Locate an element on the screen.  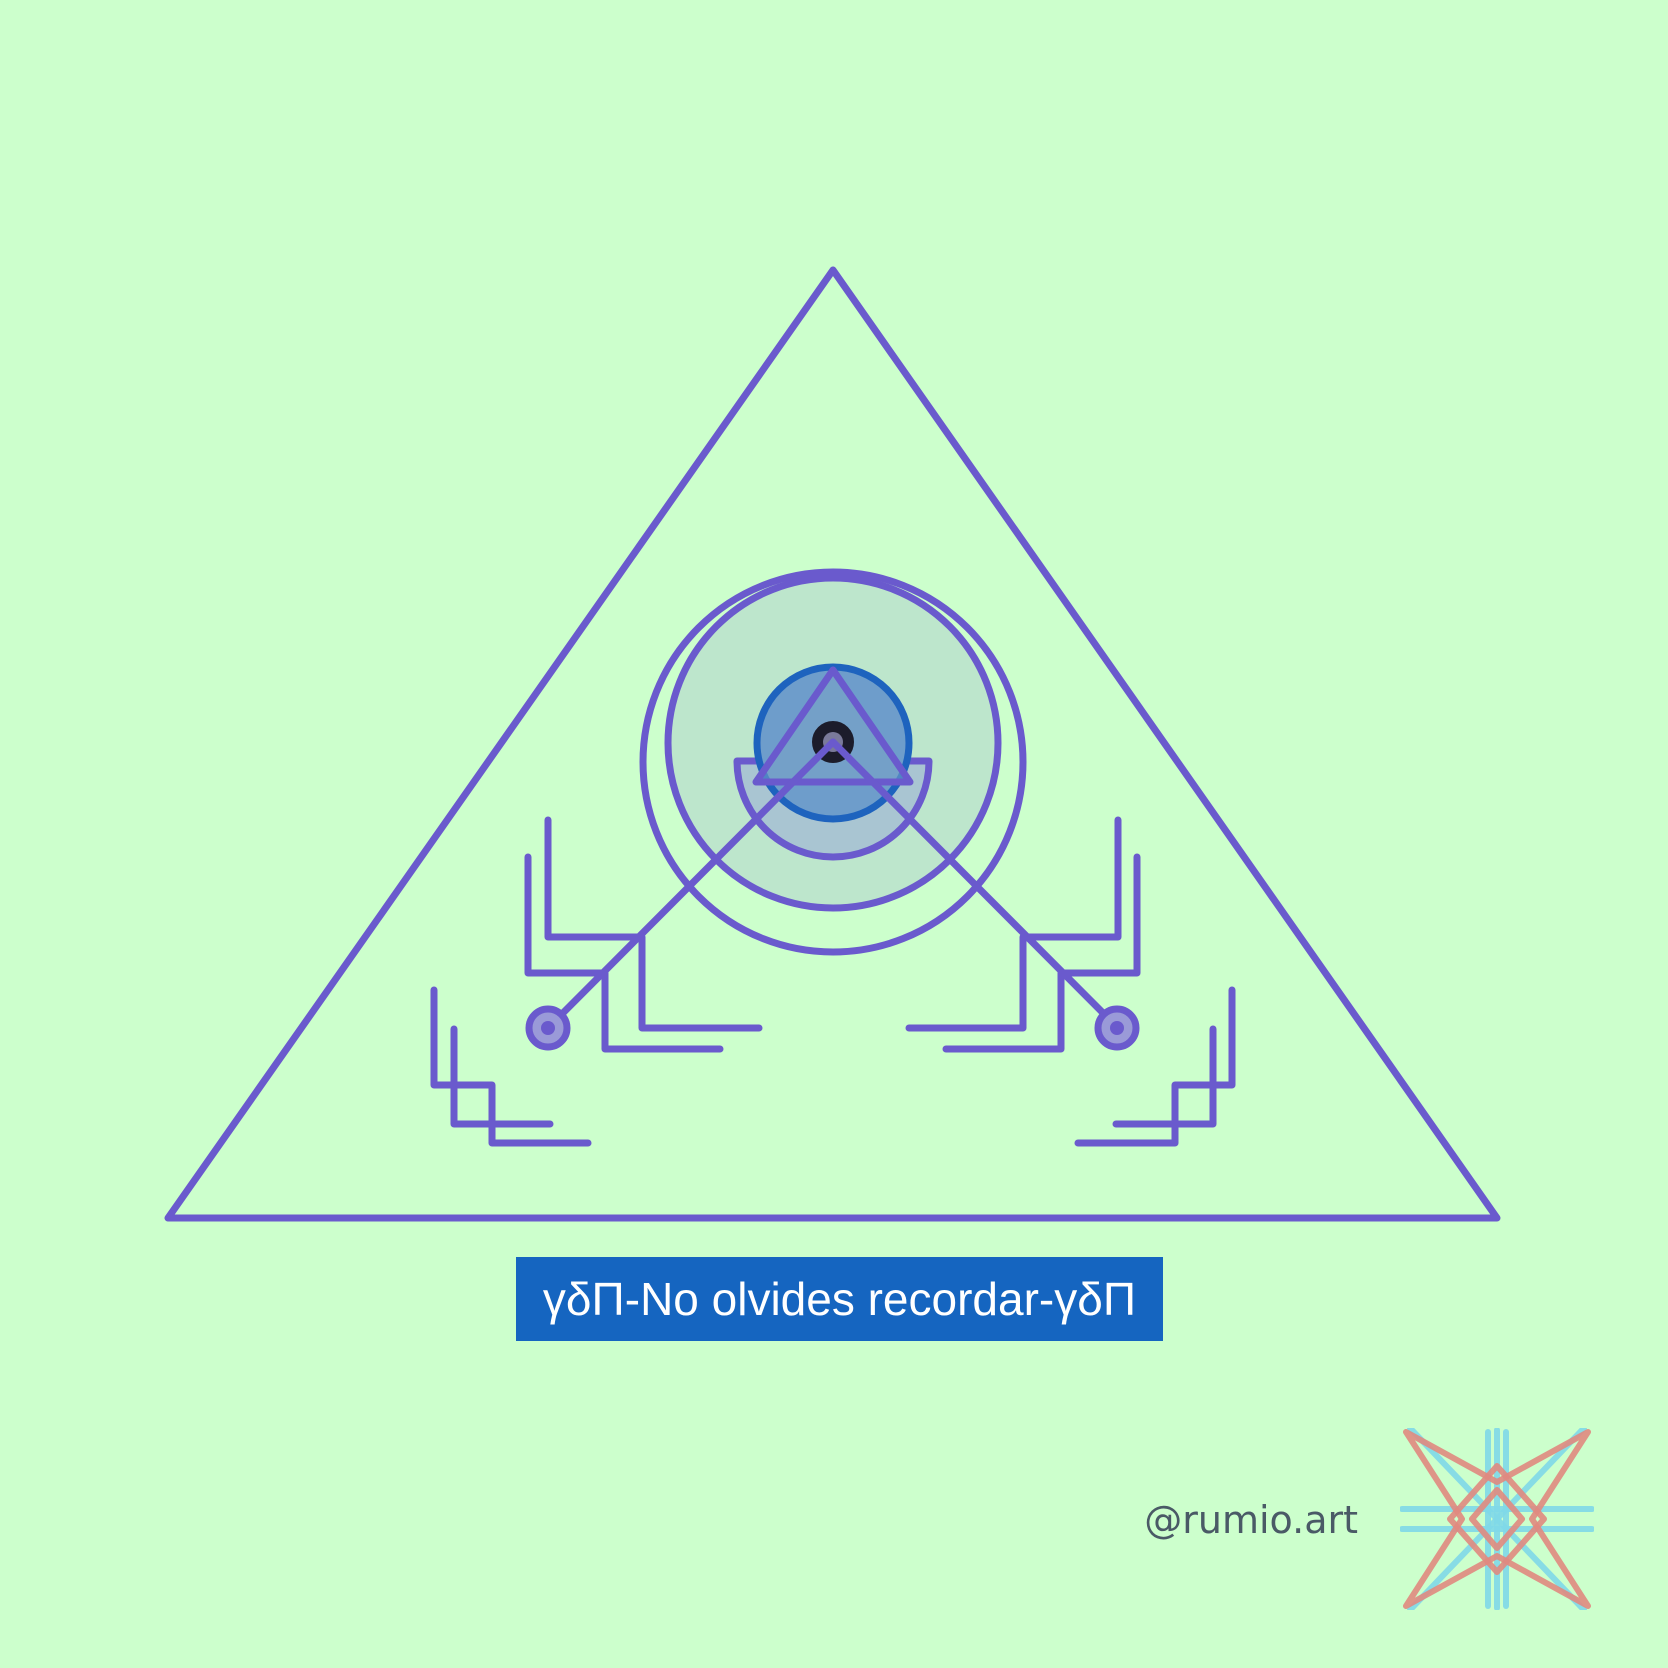
caption-label: γδΠ-No olvides recordar-γδΠ is located at coordinates (839, 1299).